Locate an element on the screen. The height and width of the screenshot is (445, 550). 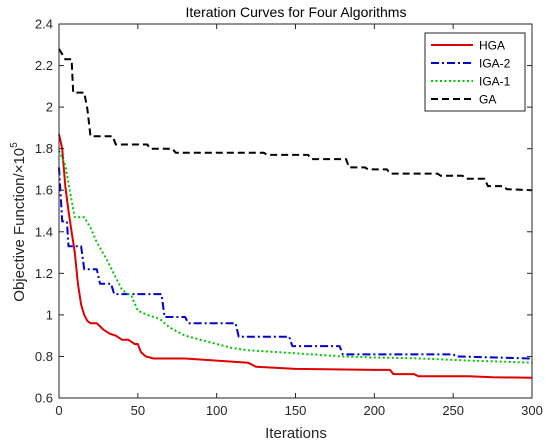
y-tick-label: 1.2 is located at coordinates (44, 273).